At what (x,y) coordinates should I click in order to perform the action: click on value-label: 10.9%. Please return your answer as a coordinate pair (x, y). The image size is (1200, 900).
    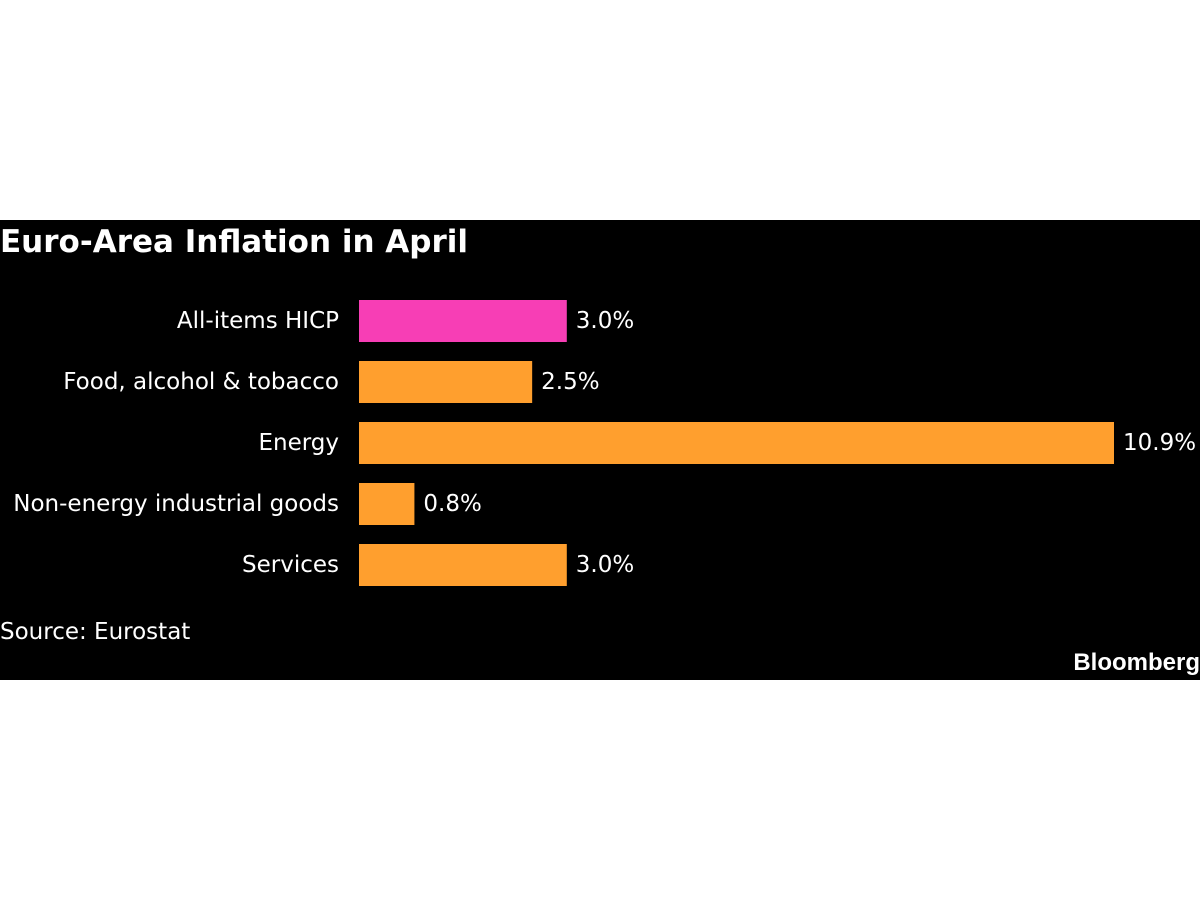
    Looking at the image, I should click on (1159, 443).